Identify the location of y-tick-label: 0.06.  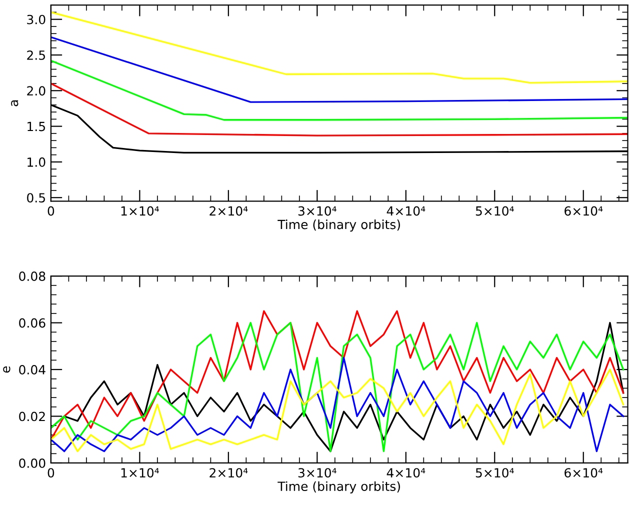
(32, 323).